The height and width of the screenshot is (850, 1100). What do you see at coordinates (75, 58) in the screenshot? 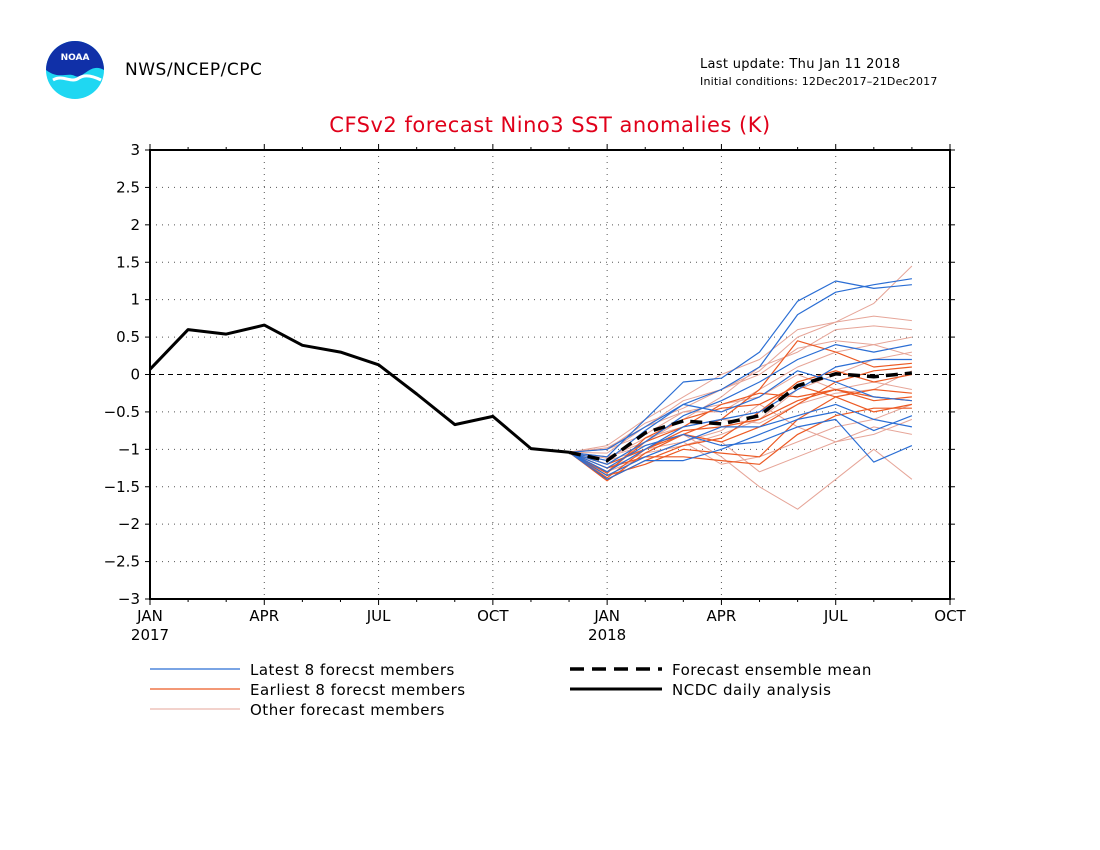
I see `noaa-logo-text: NOAA` at bounding box center [75, 58].